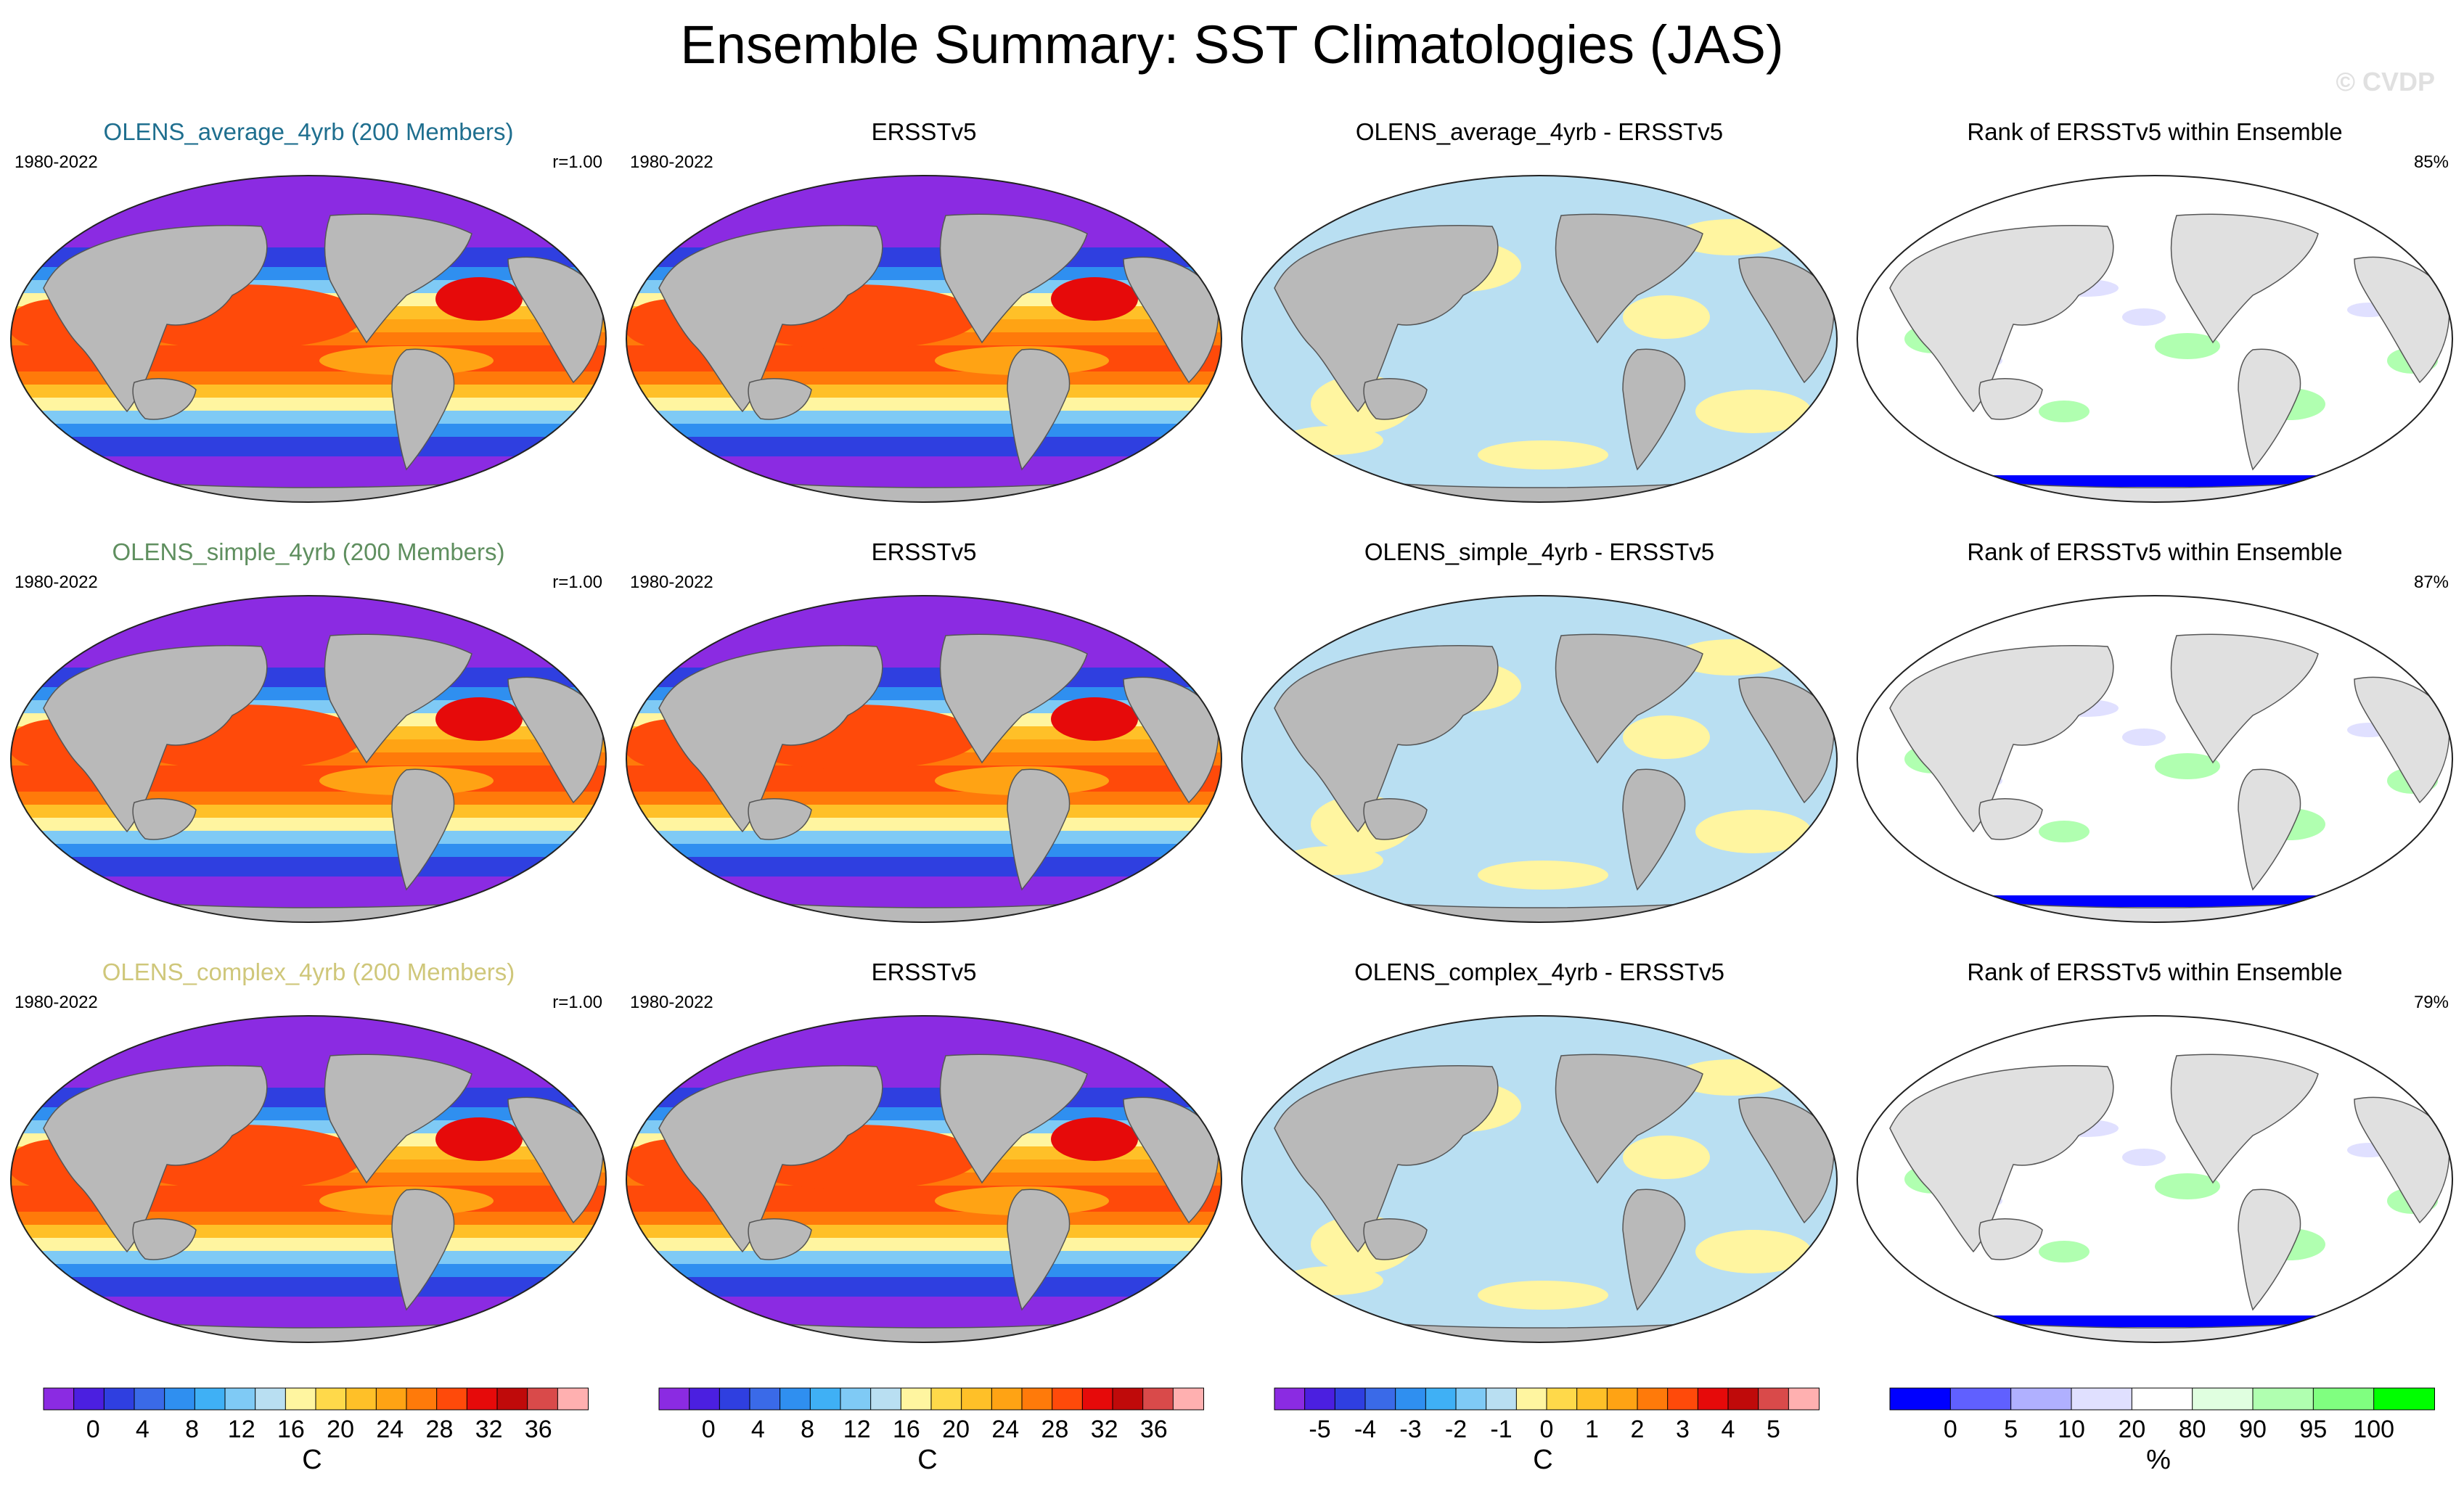  Describe the element at coordinates (1683, 1429) in the screenshot. I see `colorbar-tick-label: 3` at that location.